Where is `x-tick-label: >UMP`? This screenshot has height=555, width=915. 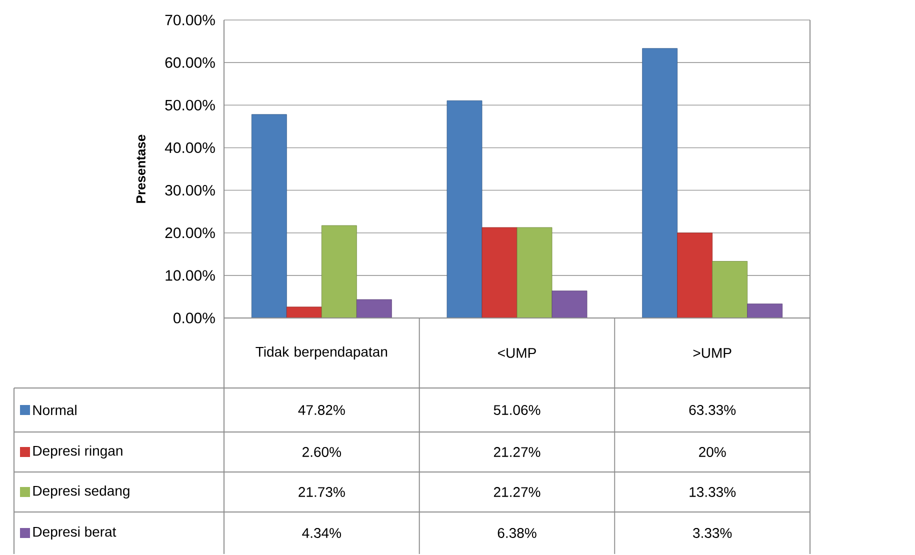 x-tick-label: >UMP is located at coordinates (712, 353).